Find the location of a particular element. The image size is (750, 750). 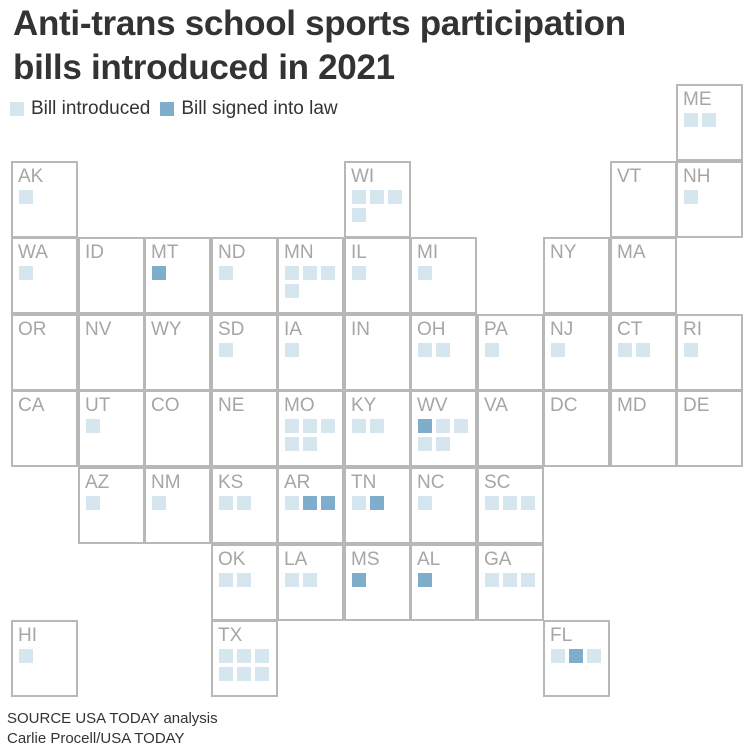

state-tile-az: AZ is located at coordinates (111, 505).